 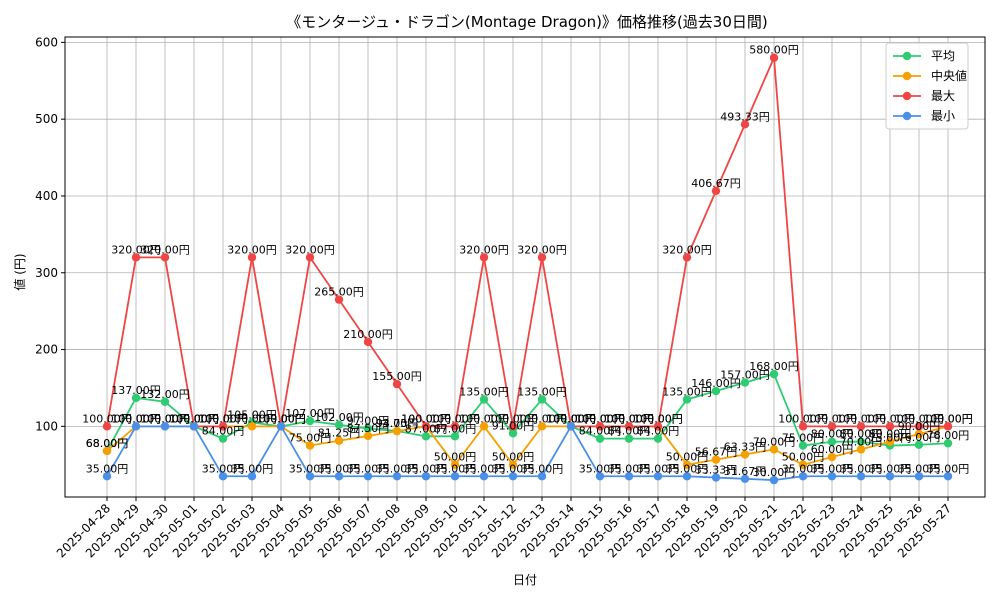 I want to click on data-label: 84.00円, so click(x=629, y=431).